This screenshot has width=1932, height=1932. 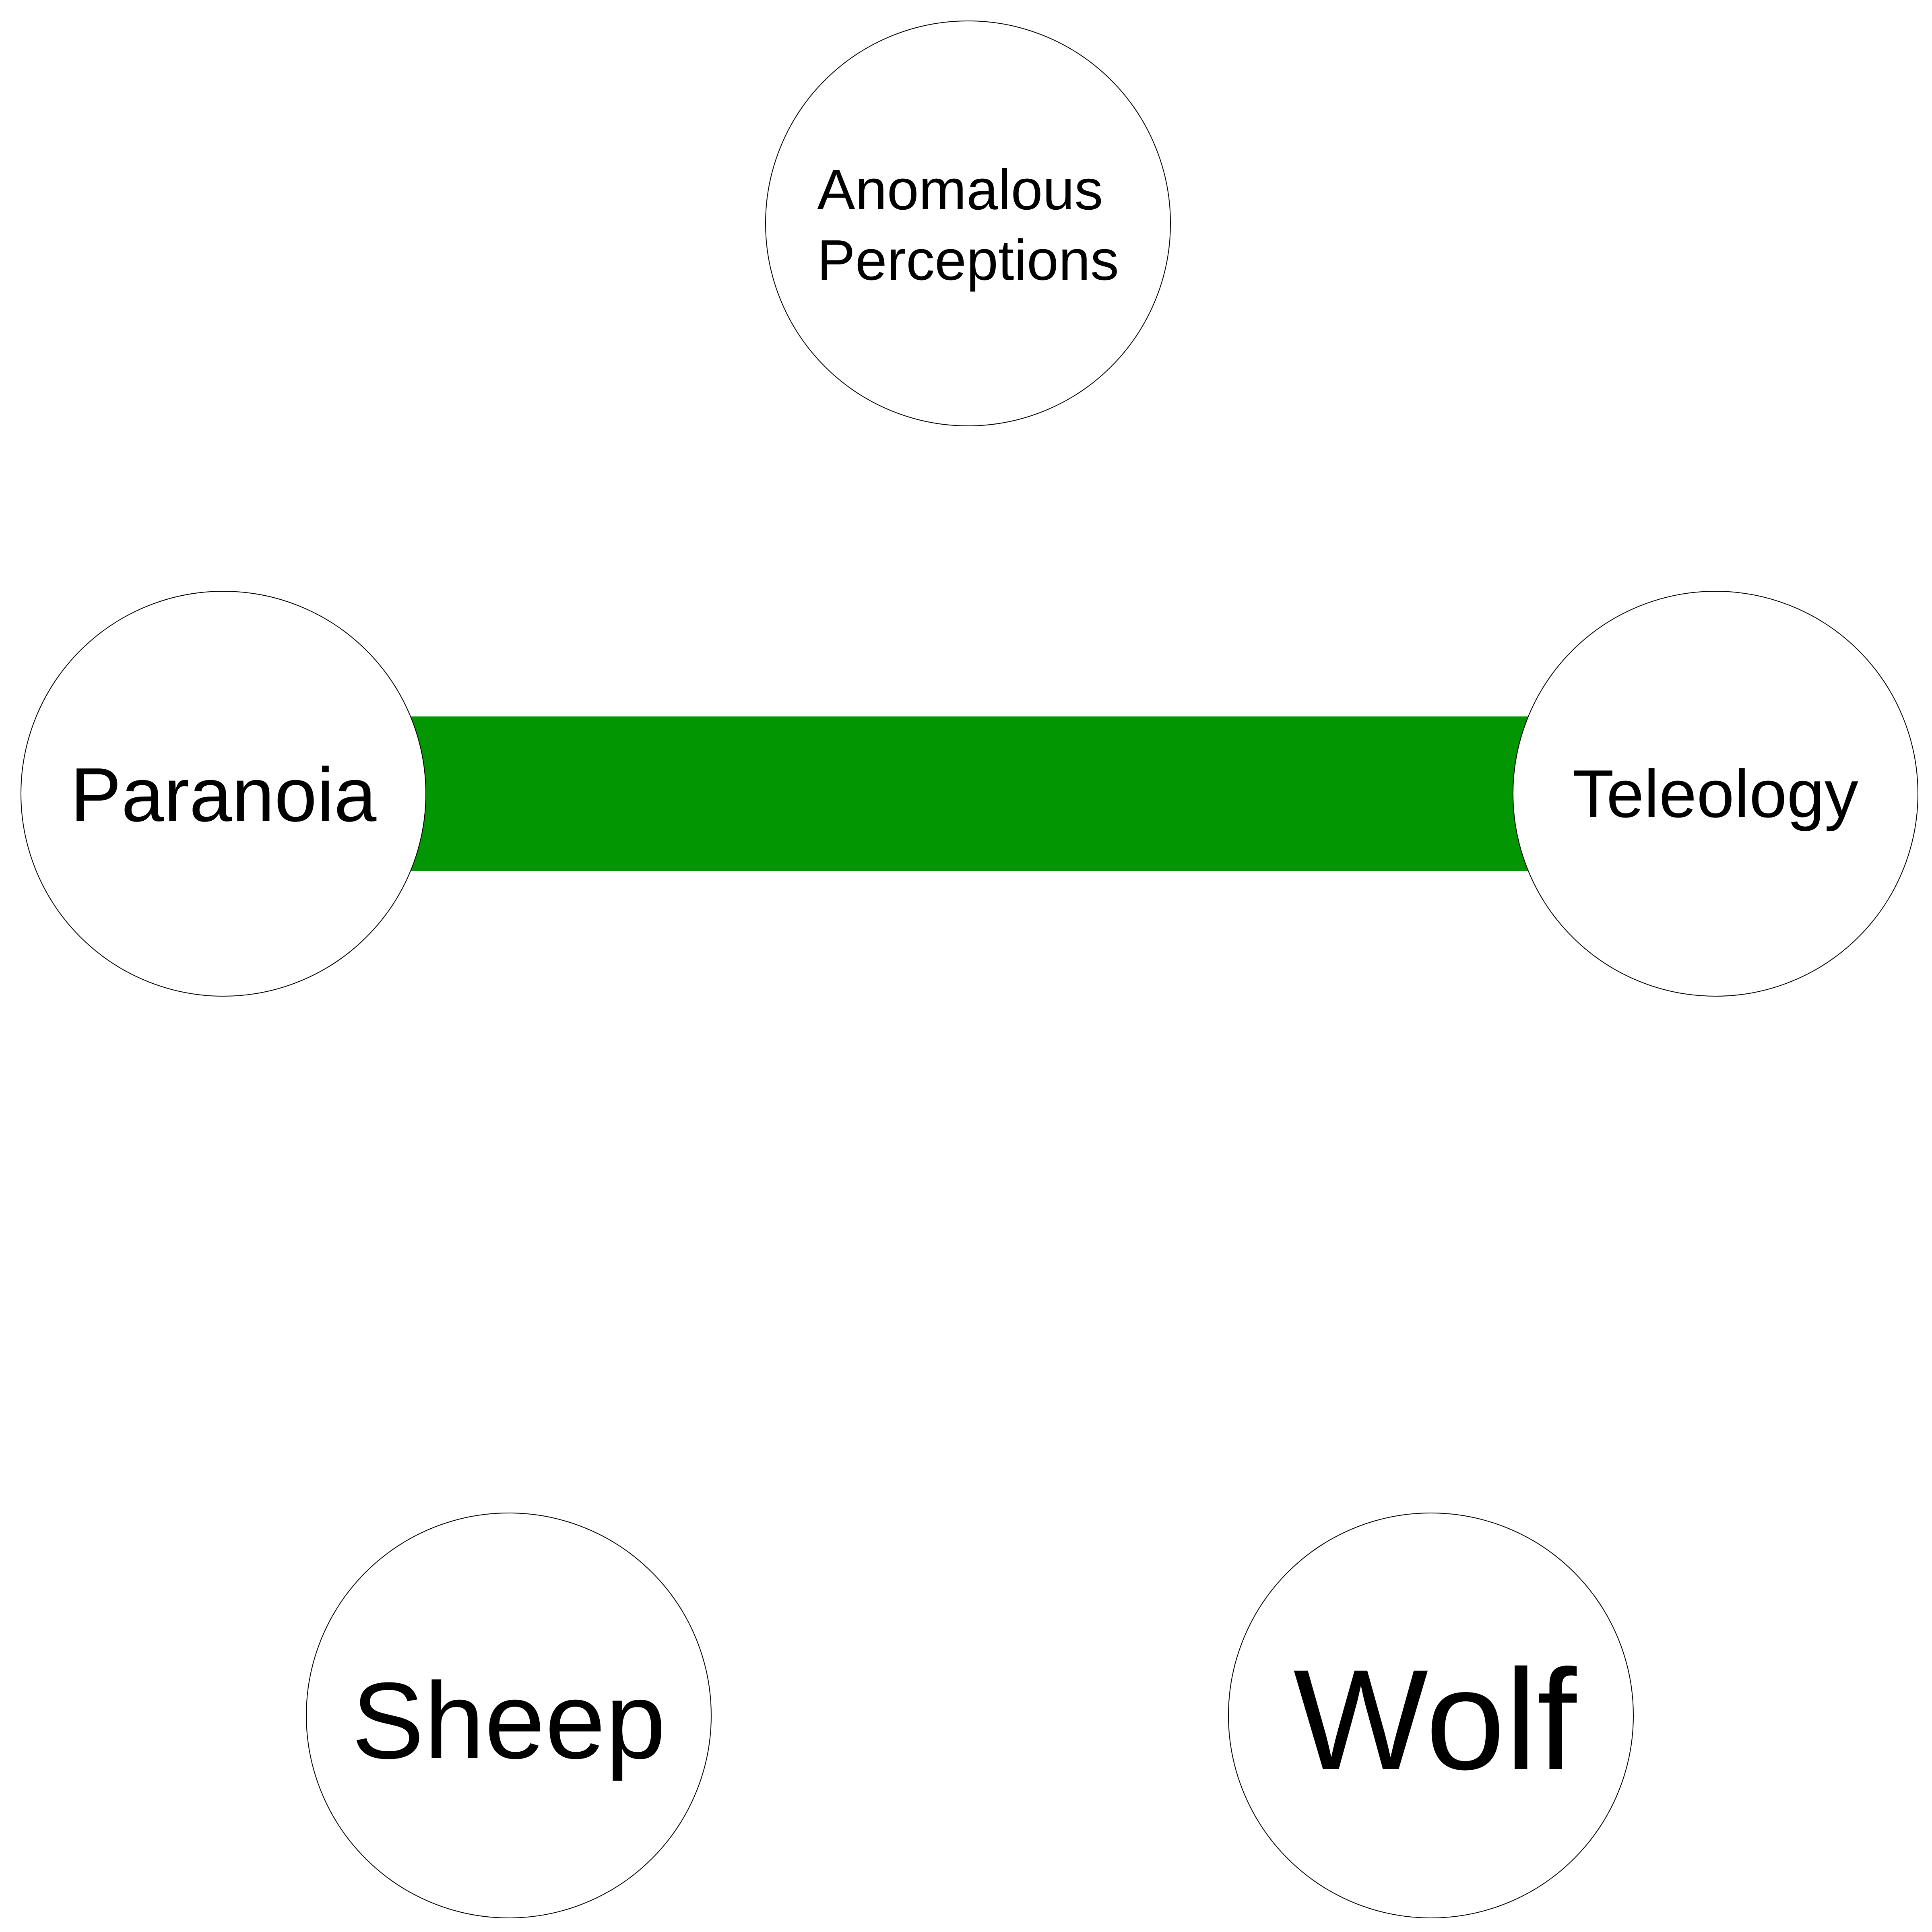 What do you see at coordinates (960, 190) in the screenshot?
I see `node-anomalous-perceptions-label-line-1: Anomalous` at bounding box center [960, 190].